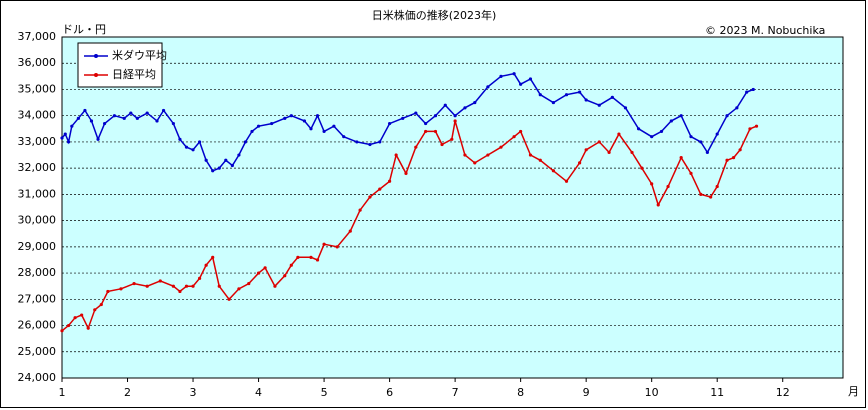  What do you see at coordinates (37, 167) in the screenshot?
I see `y-tick-label: 32,000` at bounding box center [37, 167].